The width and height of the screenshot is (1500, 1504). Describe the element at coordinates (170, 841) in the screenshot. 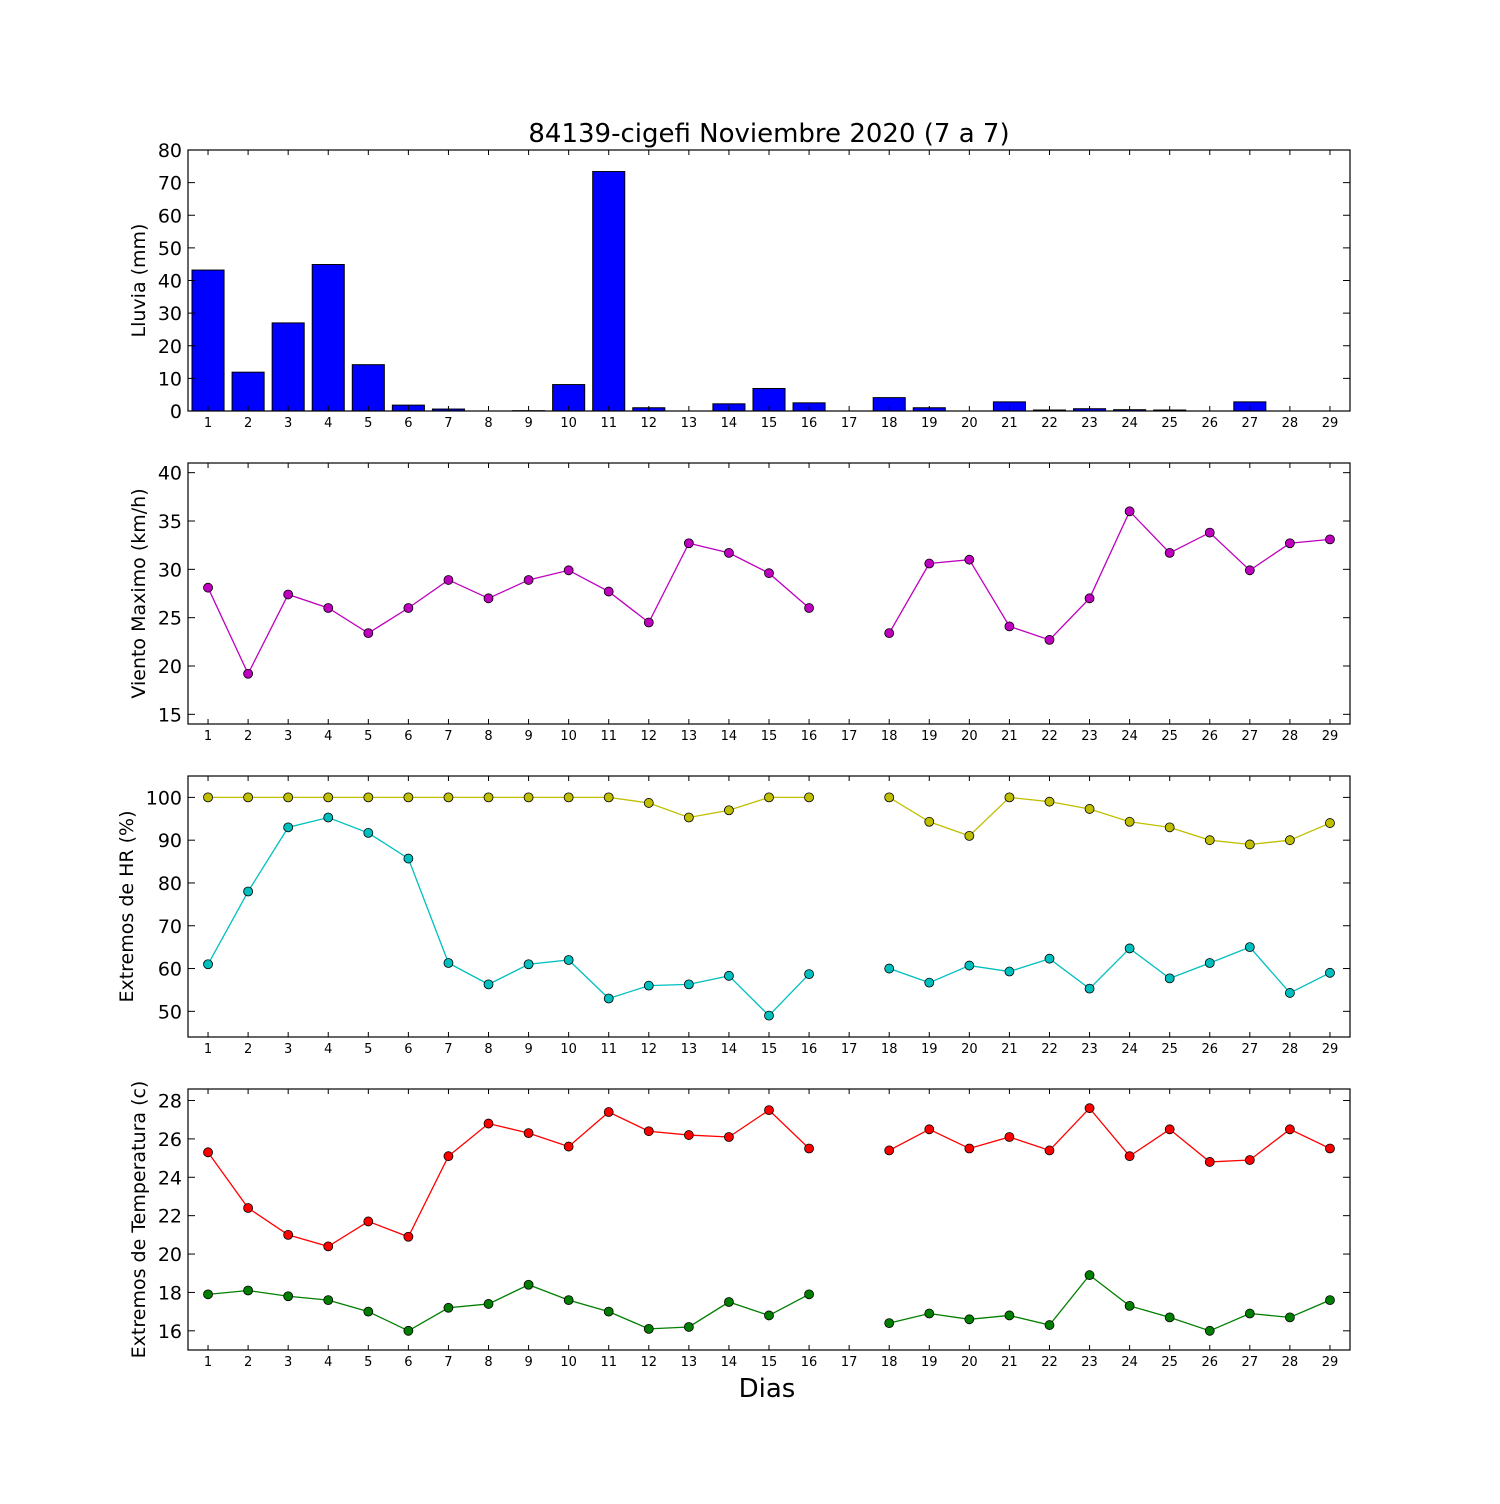

I see `y-tick-label: 90` at that location.